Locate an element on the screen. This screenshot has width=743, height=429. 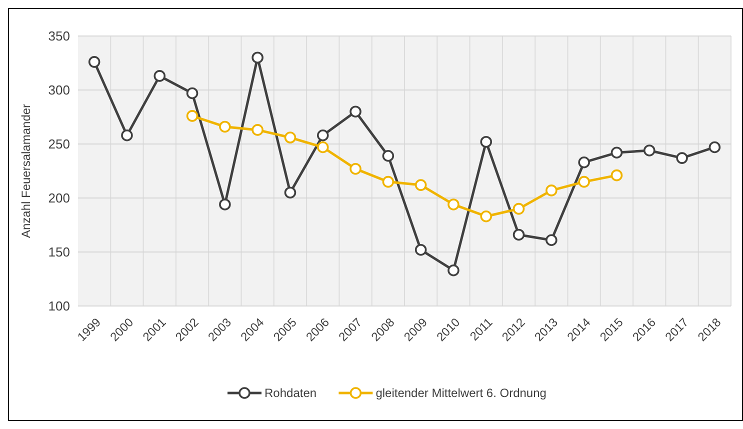
y-tick-label: 250 is located at coordinates (59, 144).